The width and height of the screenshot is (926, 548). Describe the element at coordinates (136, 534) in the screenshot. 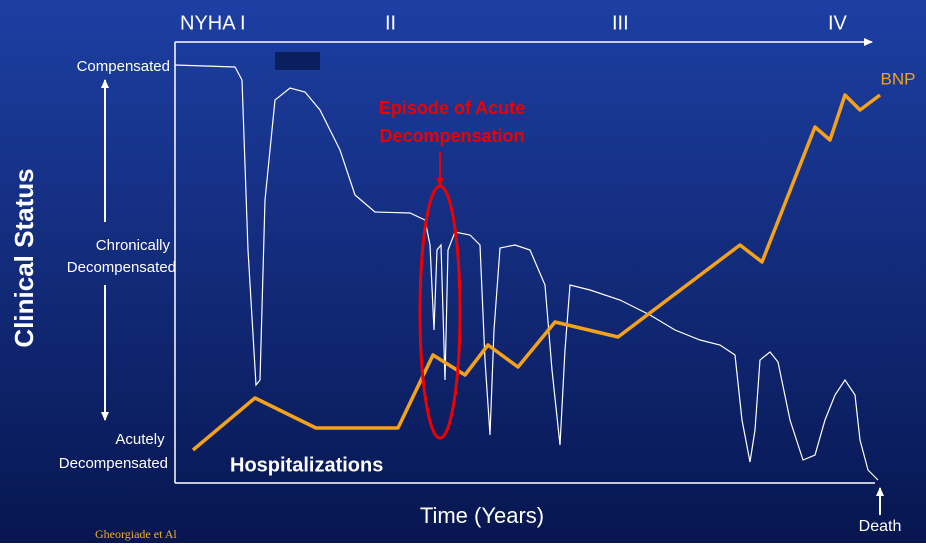

I see `source: Gheorgiade et Al` at that location.